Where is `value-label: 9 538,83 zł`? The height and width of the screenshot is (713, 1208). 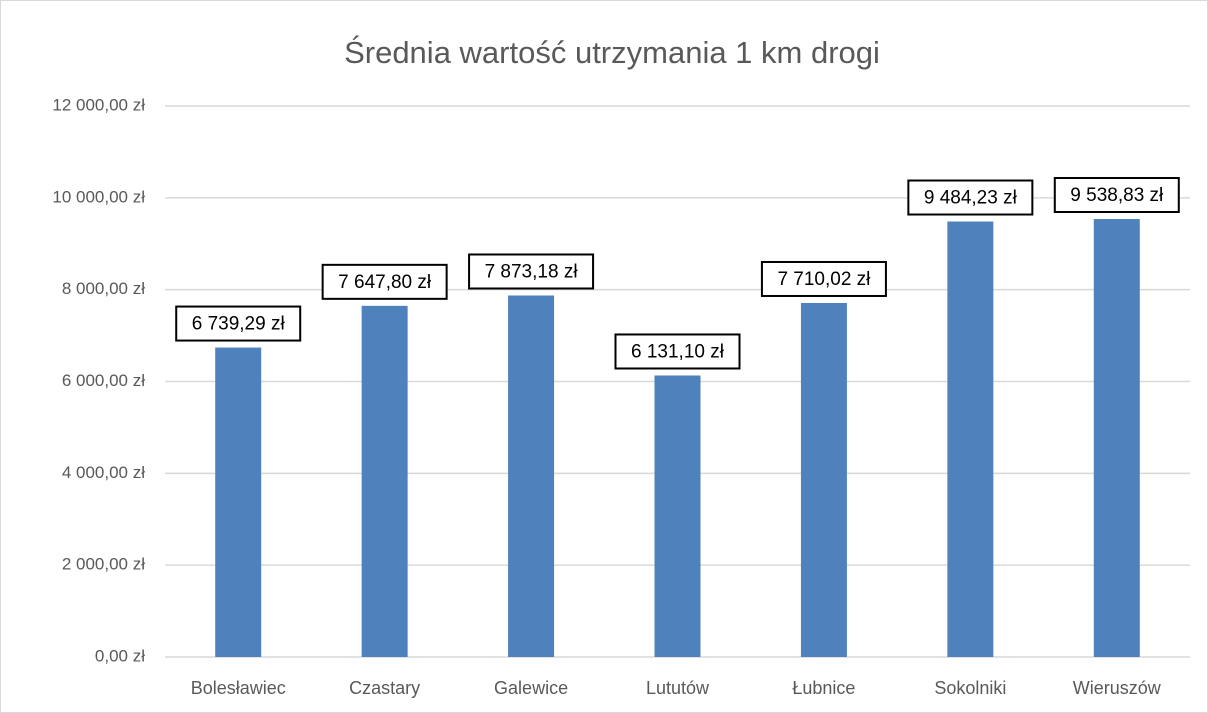
value-label: 9 538,83 zł is located at coordinates (1117, 195).